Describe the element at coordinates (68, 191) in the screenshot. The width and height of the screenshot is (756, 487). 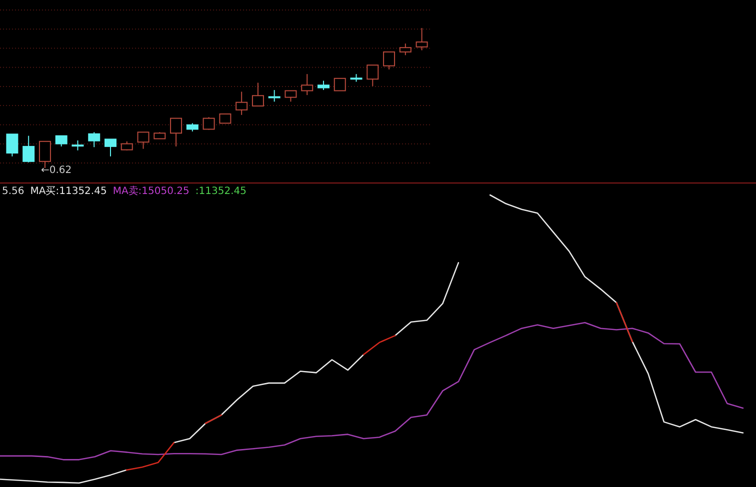
I see `text: MA买:11352.45` at that location.